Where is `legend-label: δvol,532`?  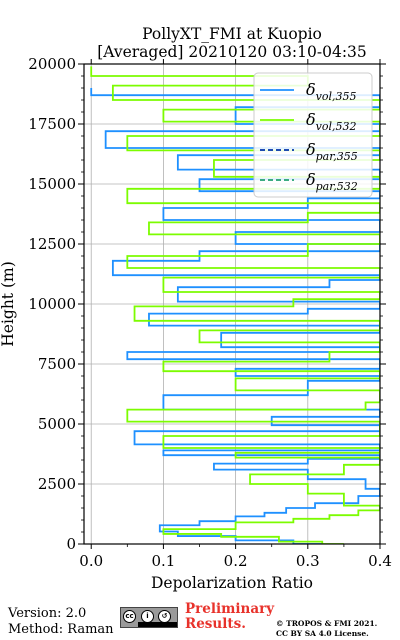
legend-label: δvol,532 is located at coordinates (331, 121).